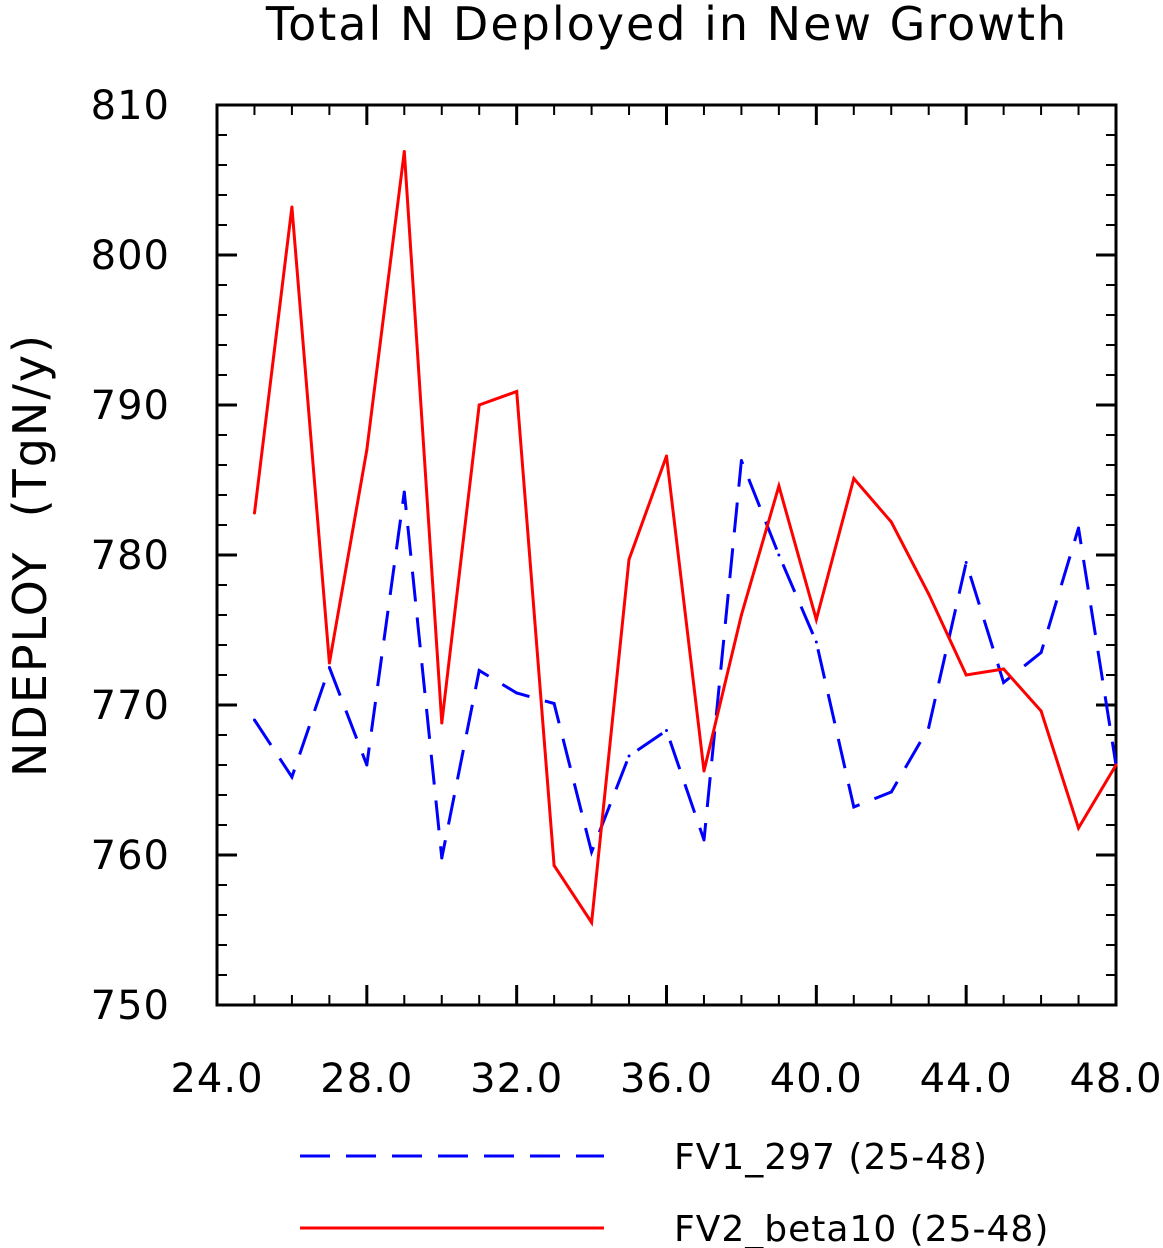  Describe the element at coordinates (130, 856) in the screenshot. I see `y-tick-label: 760` at that location.